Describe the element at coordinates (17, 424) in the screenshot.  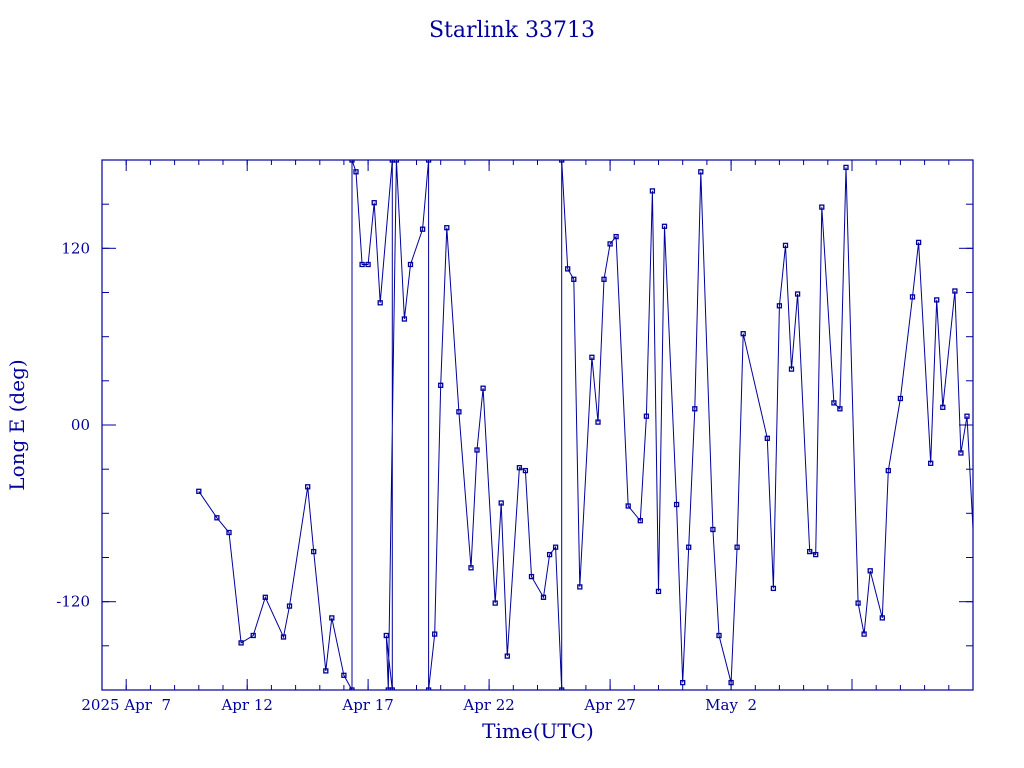
I see `y-axis-label: Long E (deg)` at that location.